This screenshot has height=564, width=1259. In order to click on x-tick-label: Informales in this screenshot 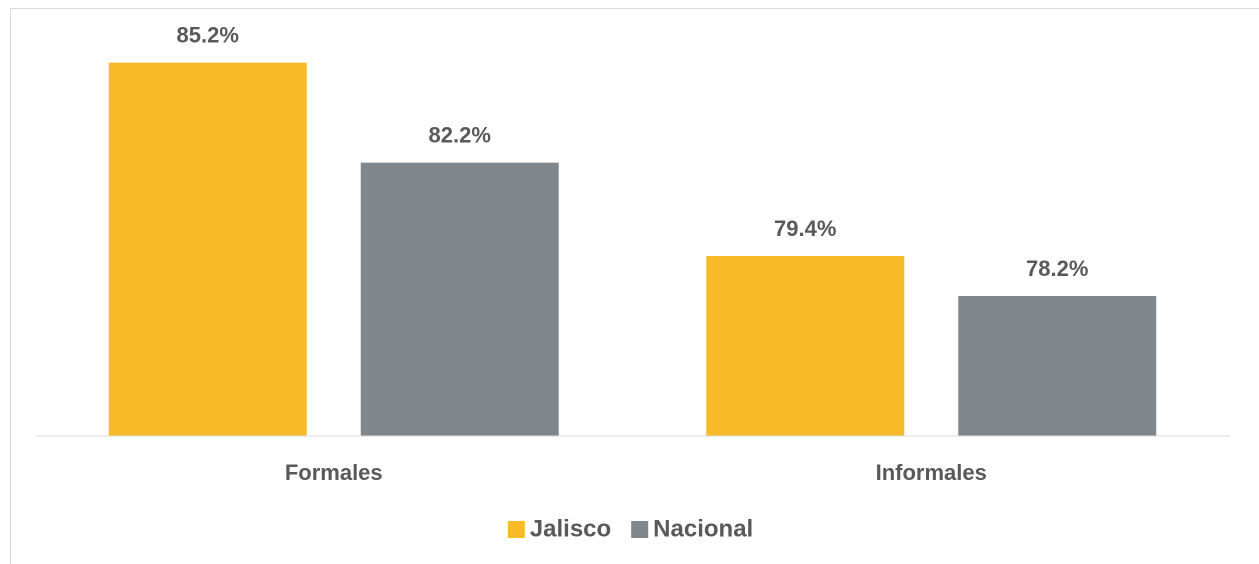, I will do `click(931, 472)`.